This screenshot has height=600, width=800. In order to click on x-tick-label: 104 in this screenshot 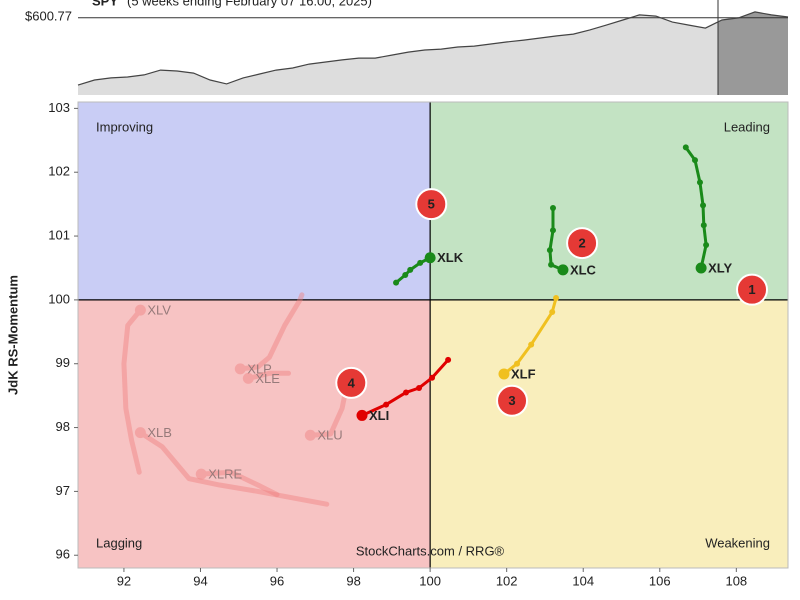, I will do `click(583, 580)`.